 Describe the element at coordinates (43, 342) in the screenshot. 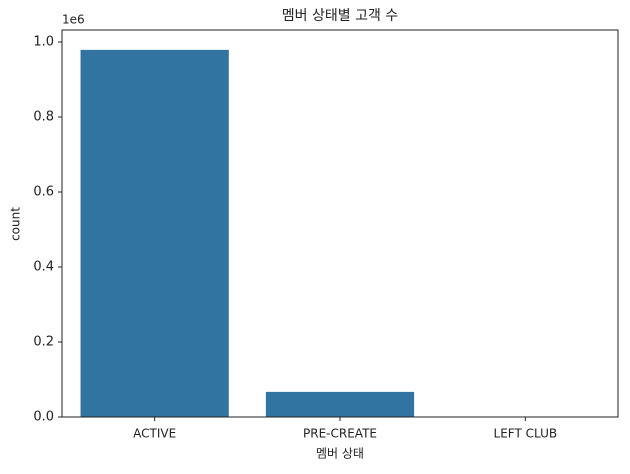

I see `y-tick-label: 0.2` at that location.